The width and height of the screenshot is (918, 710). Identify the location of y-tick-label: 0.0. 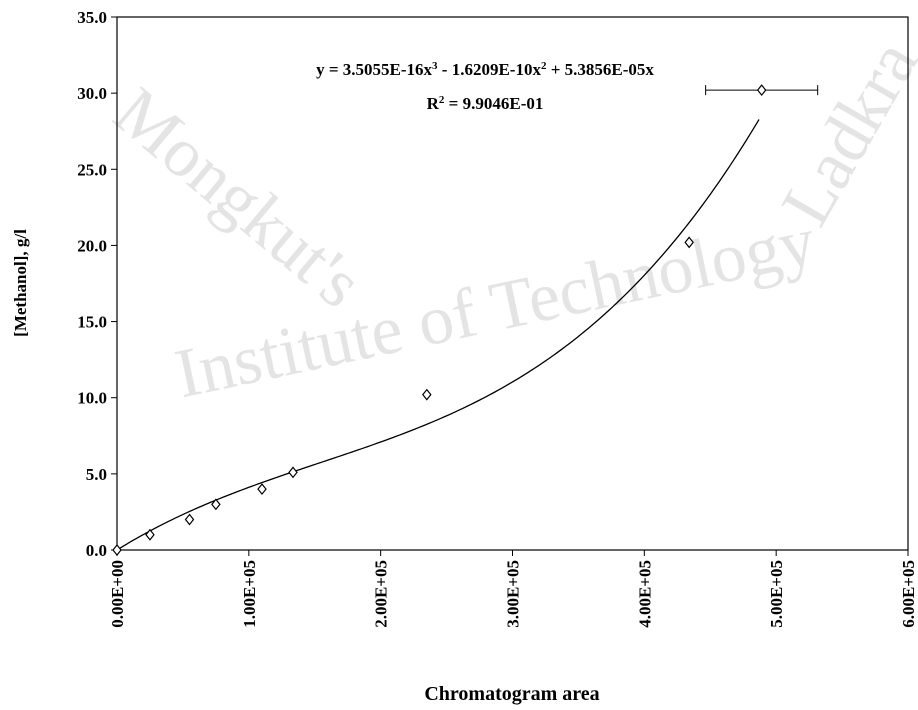
(96, 550).